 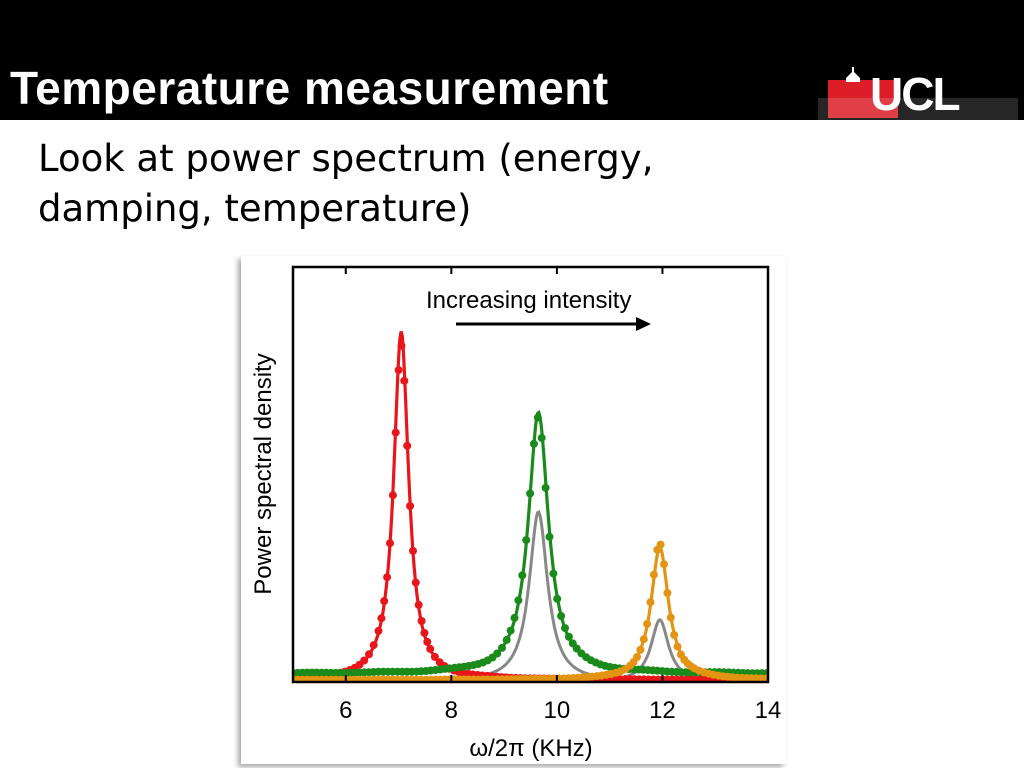 What do you see at coordinates (557, 710) in the screenshot?
I see `x-tick-label: 10` at bounding box center [557, 710].